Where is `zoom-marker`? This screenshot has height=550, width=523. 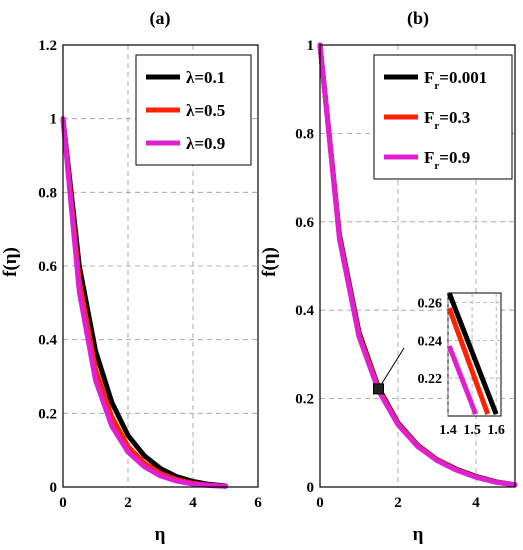 zoom-marker is located at coordinates (378, 389).